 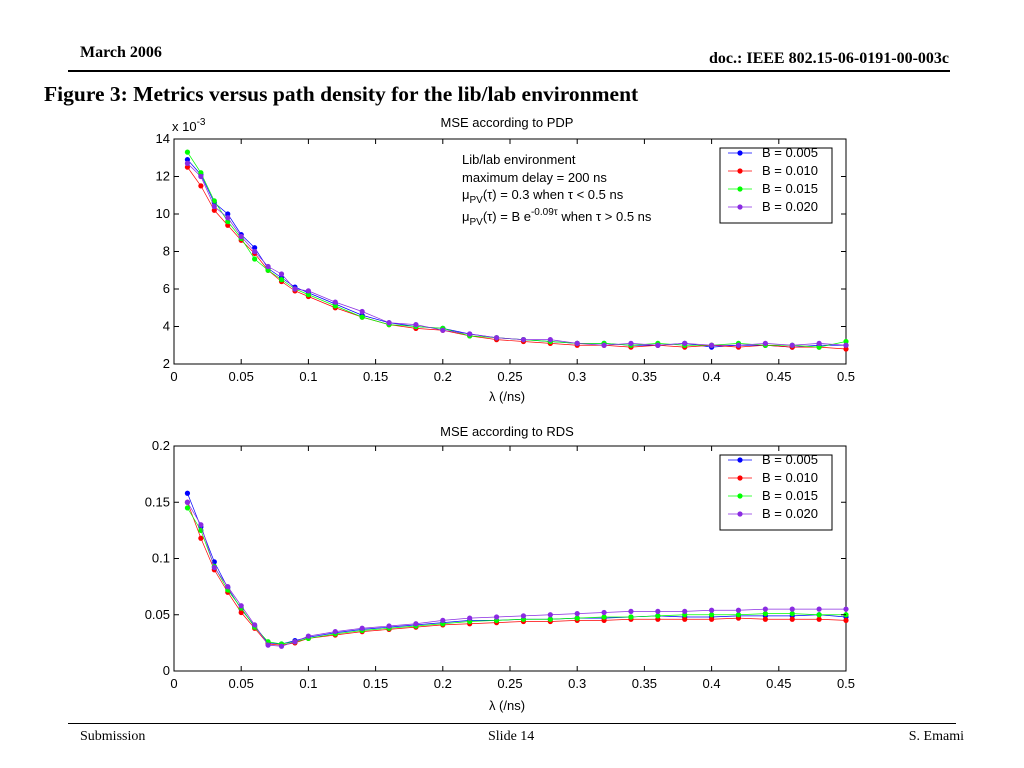 What do you see at coordinates (166, 326) in the screenshot?
I see `y-tick-label: 4` at bounding box center [166, 326].